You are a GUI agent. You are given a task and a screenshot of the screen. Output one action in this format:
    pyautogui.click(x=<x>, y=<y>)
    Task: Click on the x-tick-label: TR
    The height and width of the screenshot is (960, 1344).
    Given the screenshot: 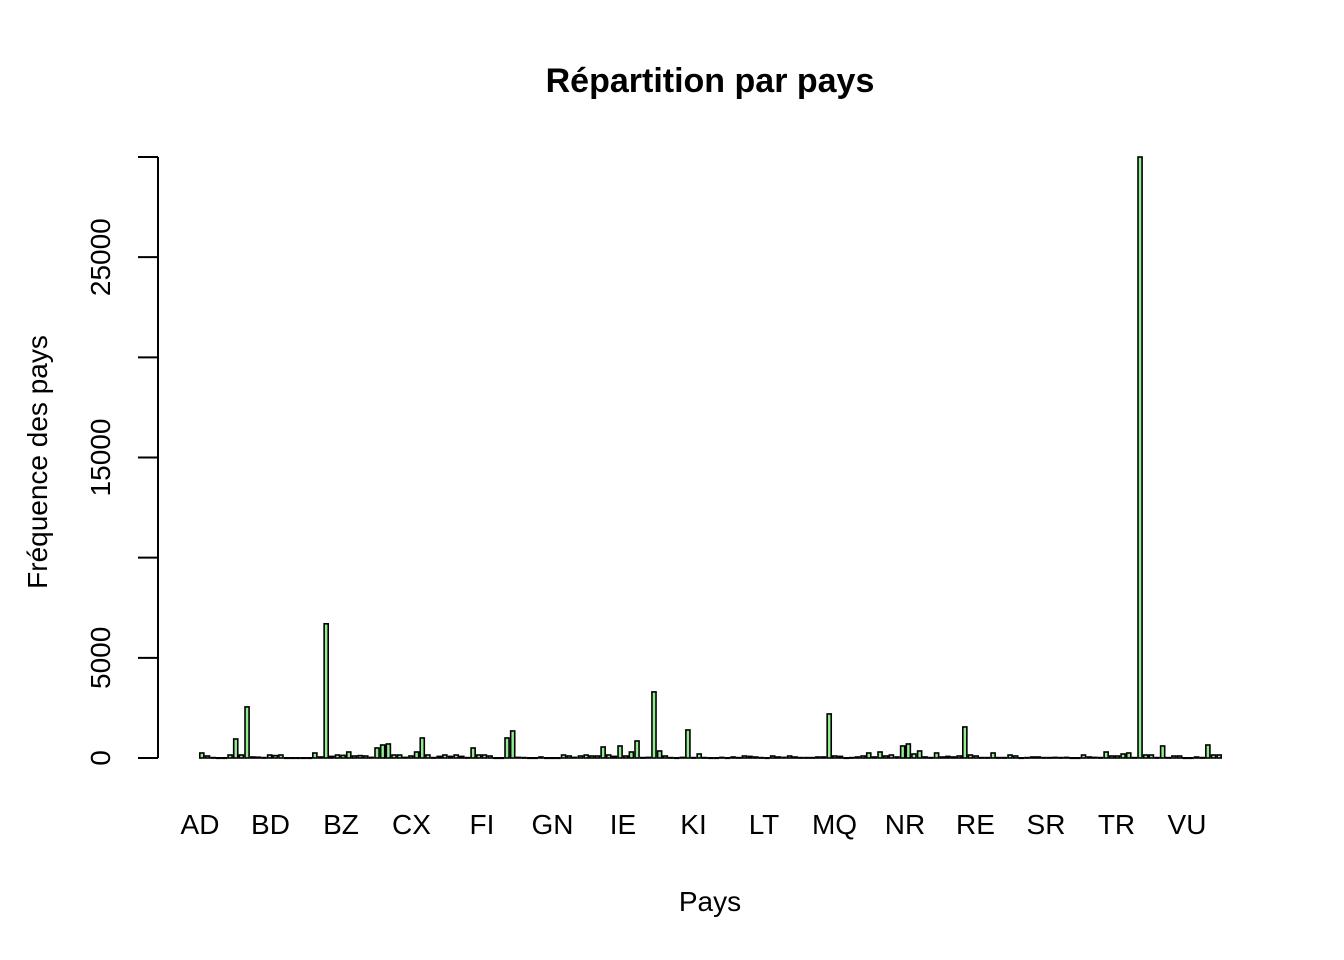 What is the action you would take?
    pyautogui.click(x=1116, y=824)
    